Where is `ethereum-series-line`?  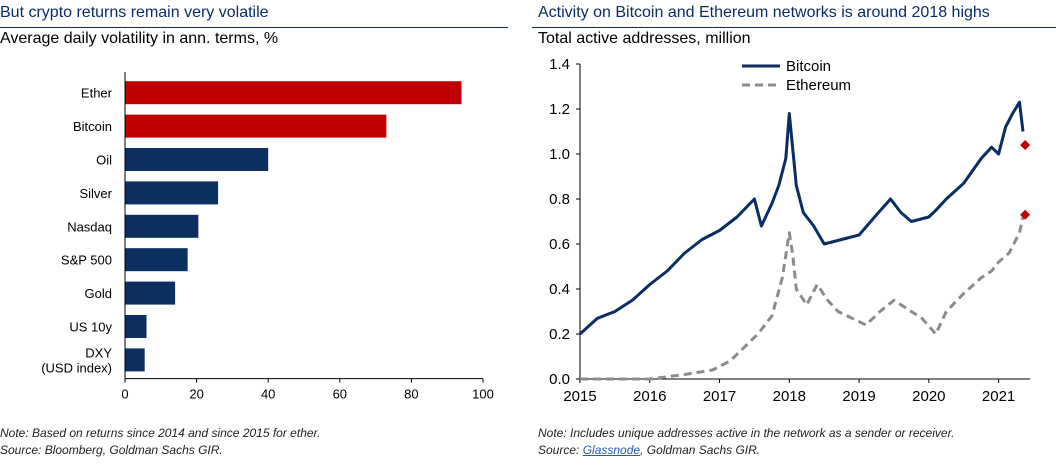
ethereum-series-line is located at coordinates (802, 298).